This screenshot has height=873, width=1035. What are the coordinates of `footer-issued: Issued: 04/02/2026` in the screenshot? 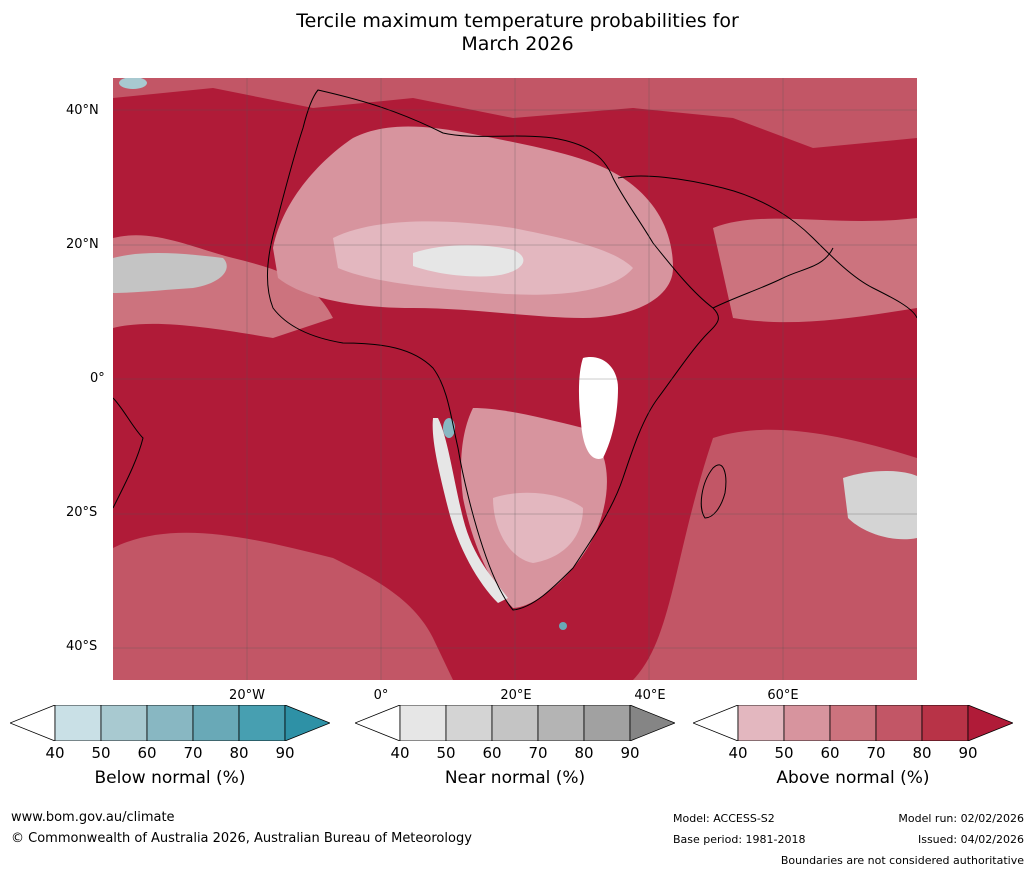 It's located at (970, 839).